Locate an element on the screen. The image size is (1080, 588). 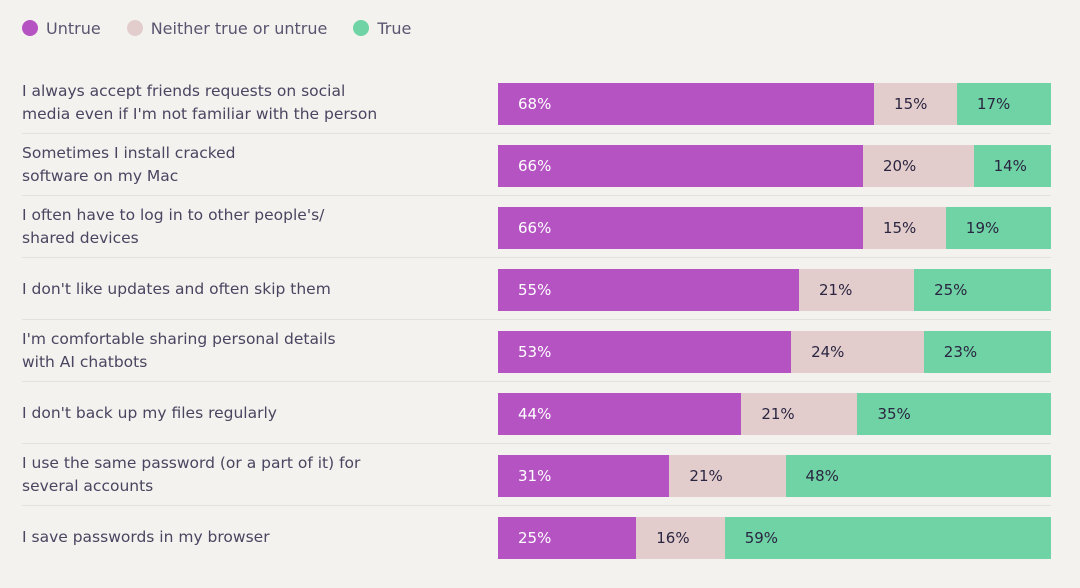
data-label-untrue: 53% is located at coordinates (535, 352).